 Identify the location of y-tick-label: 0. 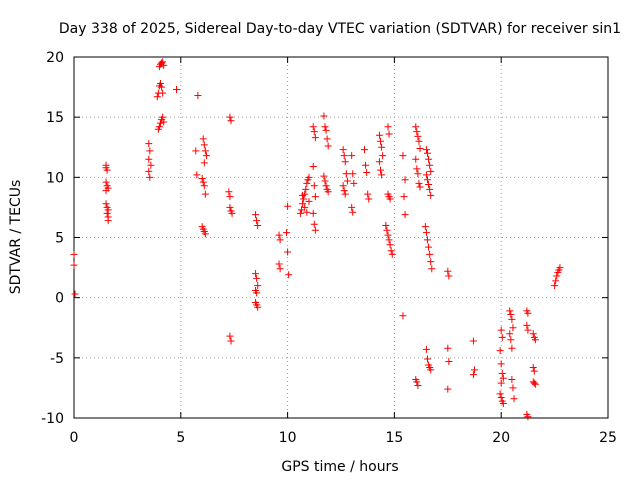
(59, 299).